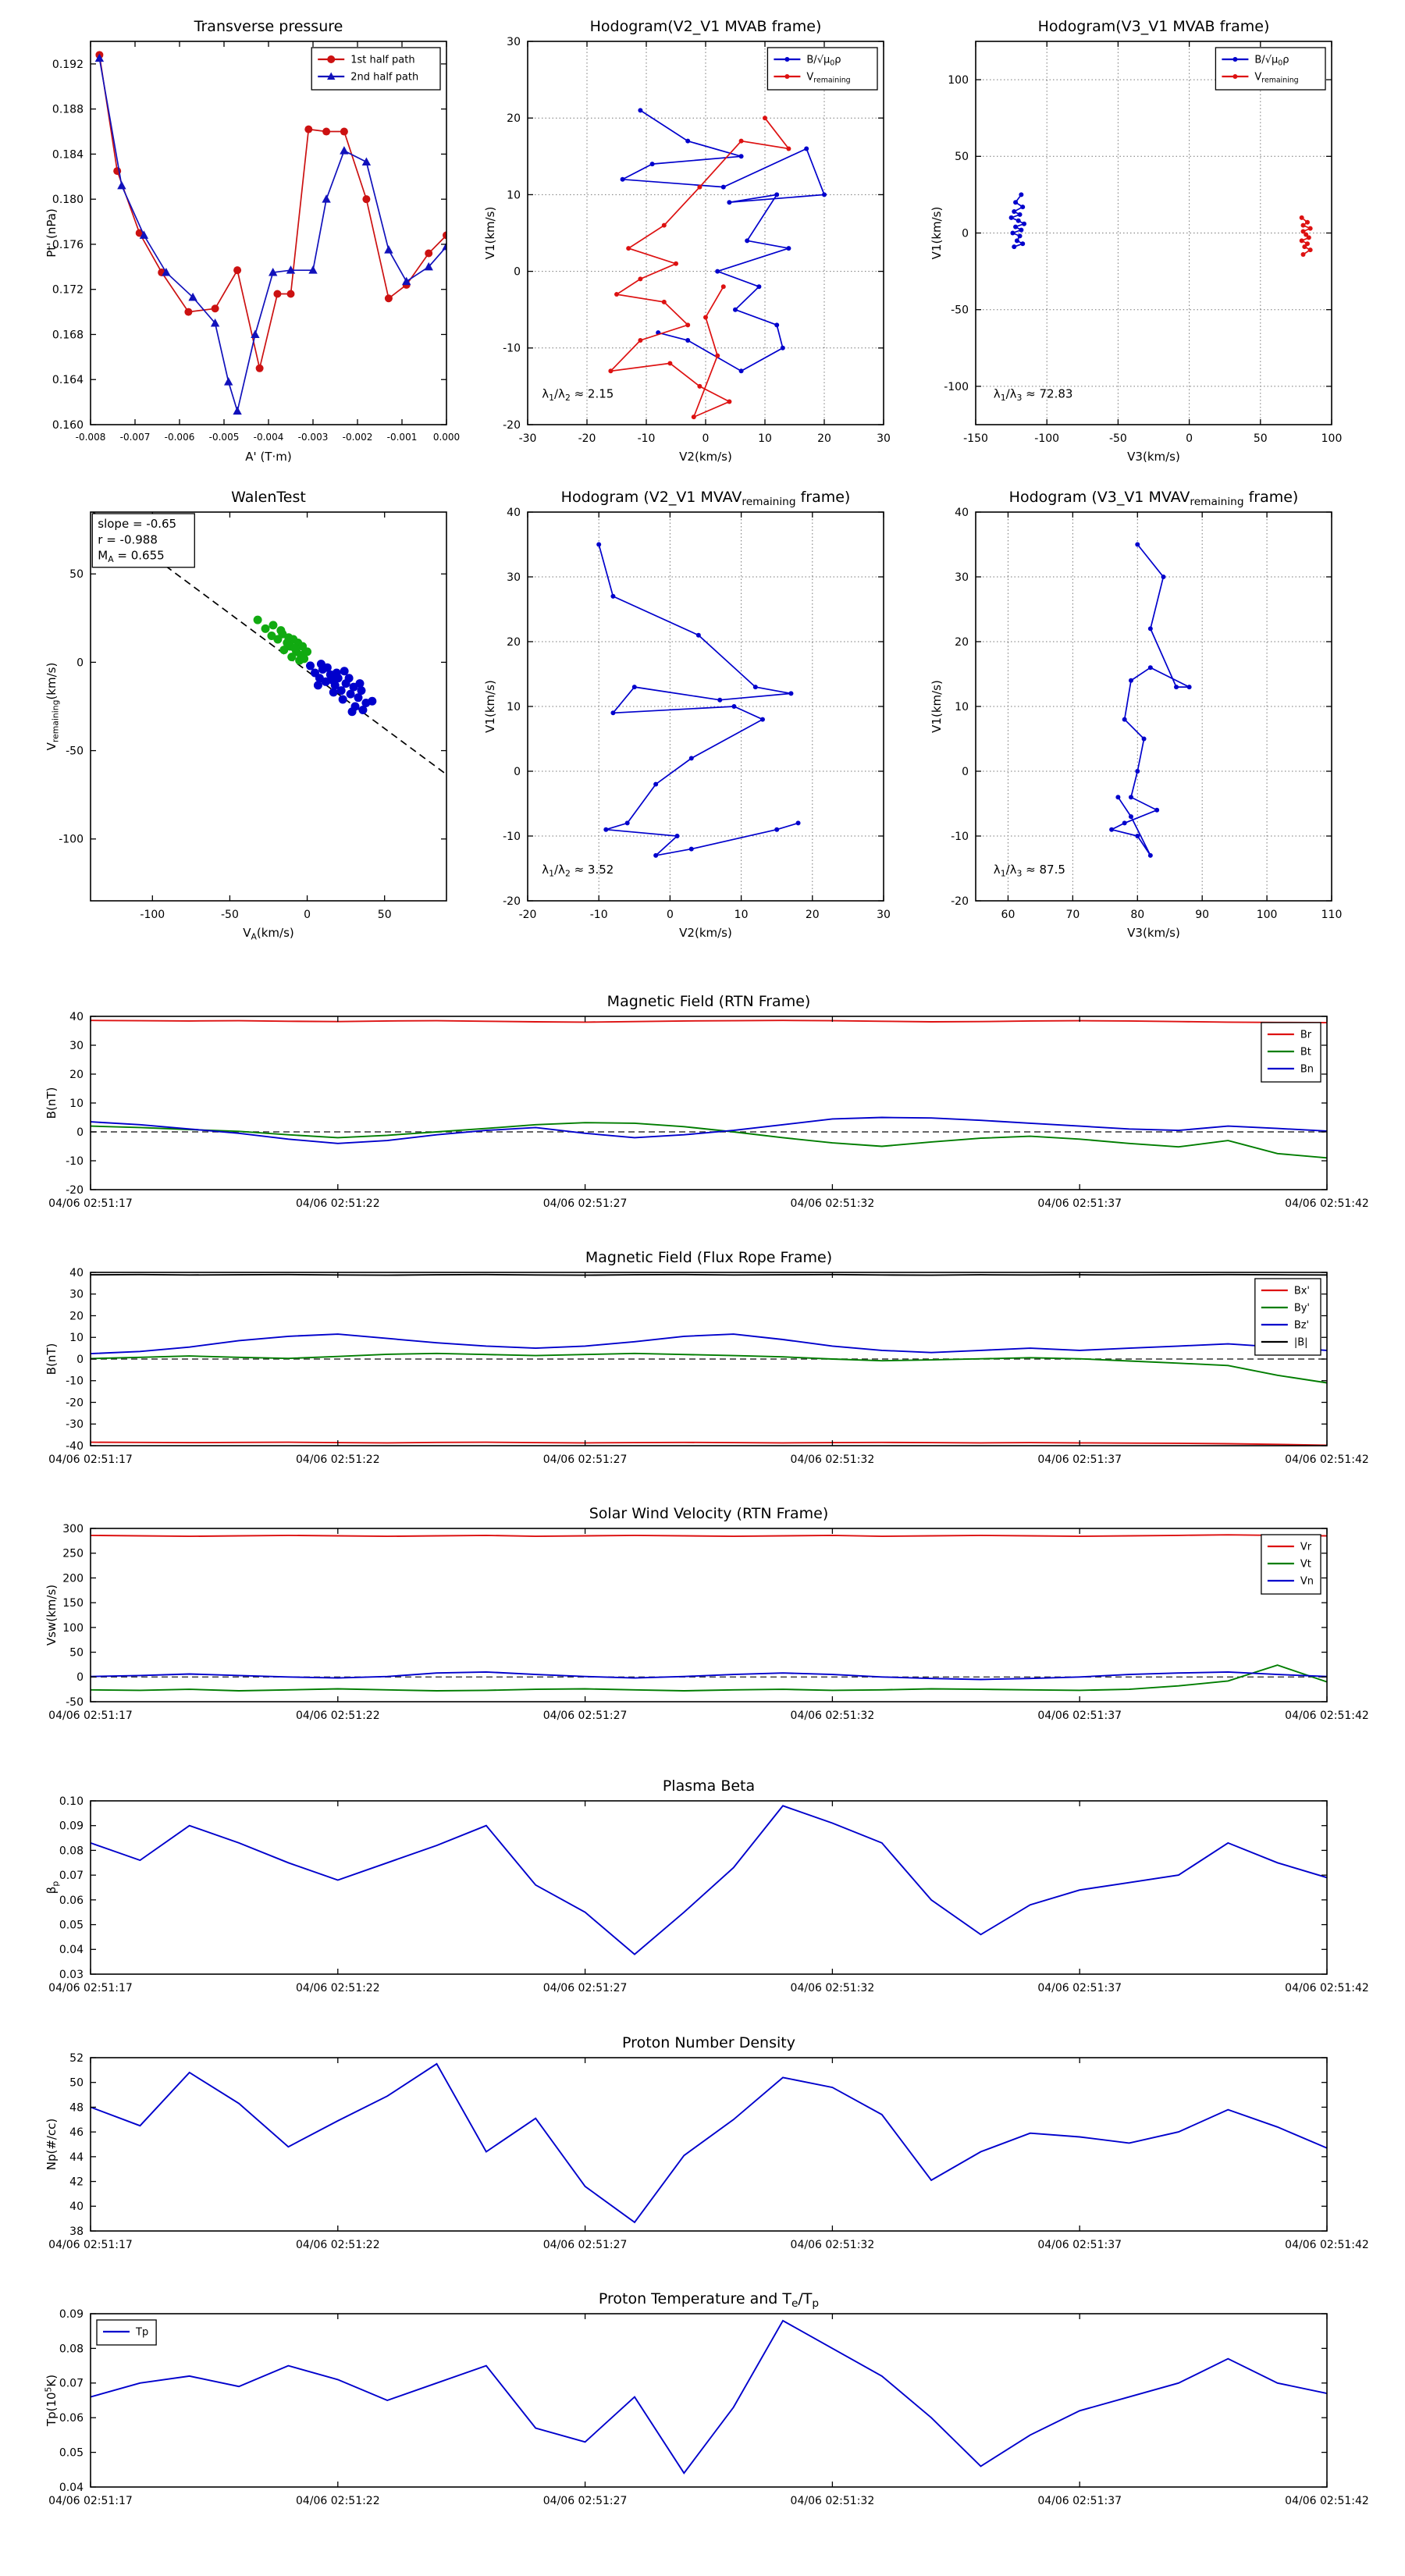  I want to click on svg-text: 80, so click(1137, 915).